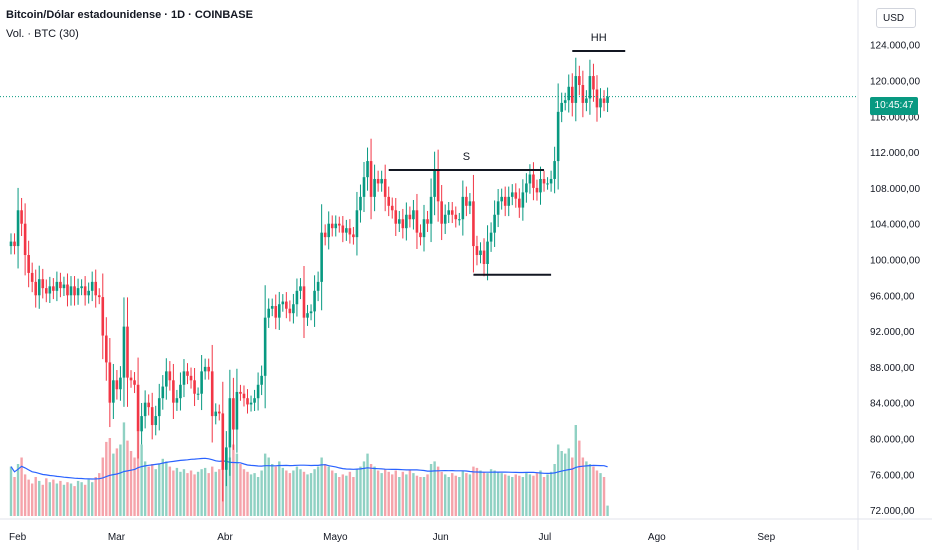 This screenshot has height=550, width=932. I want to click on price-tick-label: 100.000,00, so click(895, 261).